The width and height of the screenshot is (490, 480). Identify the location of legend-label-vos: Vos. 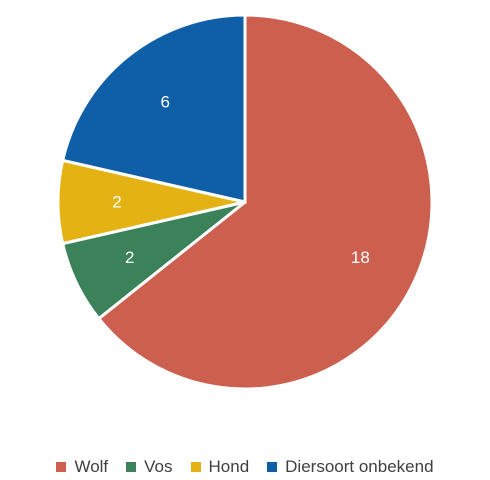
(158, 466).